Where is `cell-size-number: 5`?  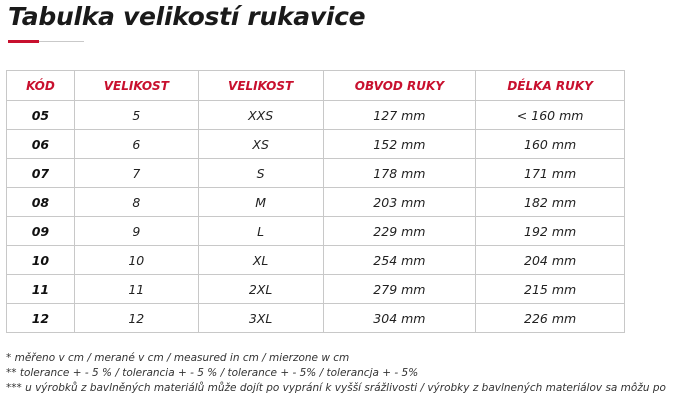 cell-size-number: 5 is located at coordinates (136, 115).